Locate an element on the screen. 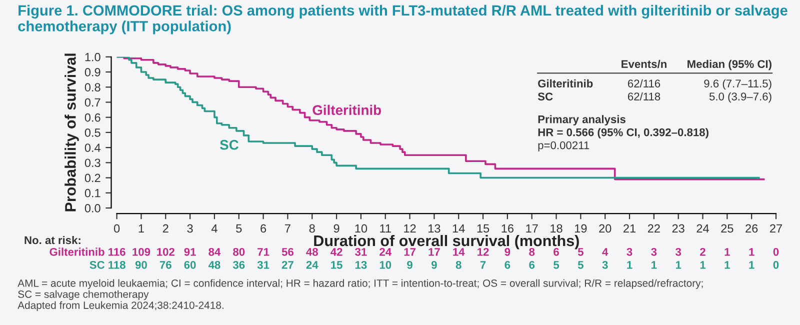 The image size is (800, 325). x-tick-label: 25 is located at coordinates (727, 228).